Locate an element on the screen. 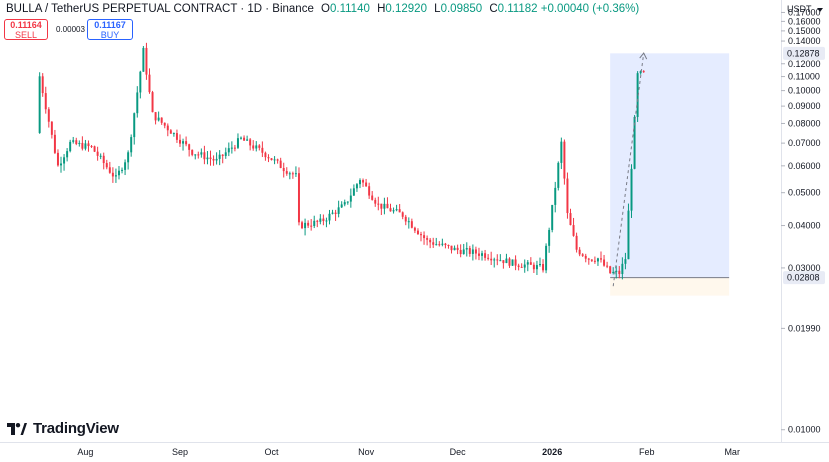 The image size is (829, 462). open-value: 0.11140 is located at coordinates (350, 9).